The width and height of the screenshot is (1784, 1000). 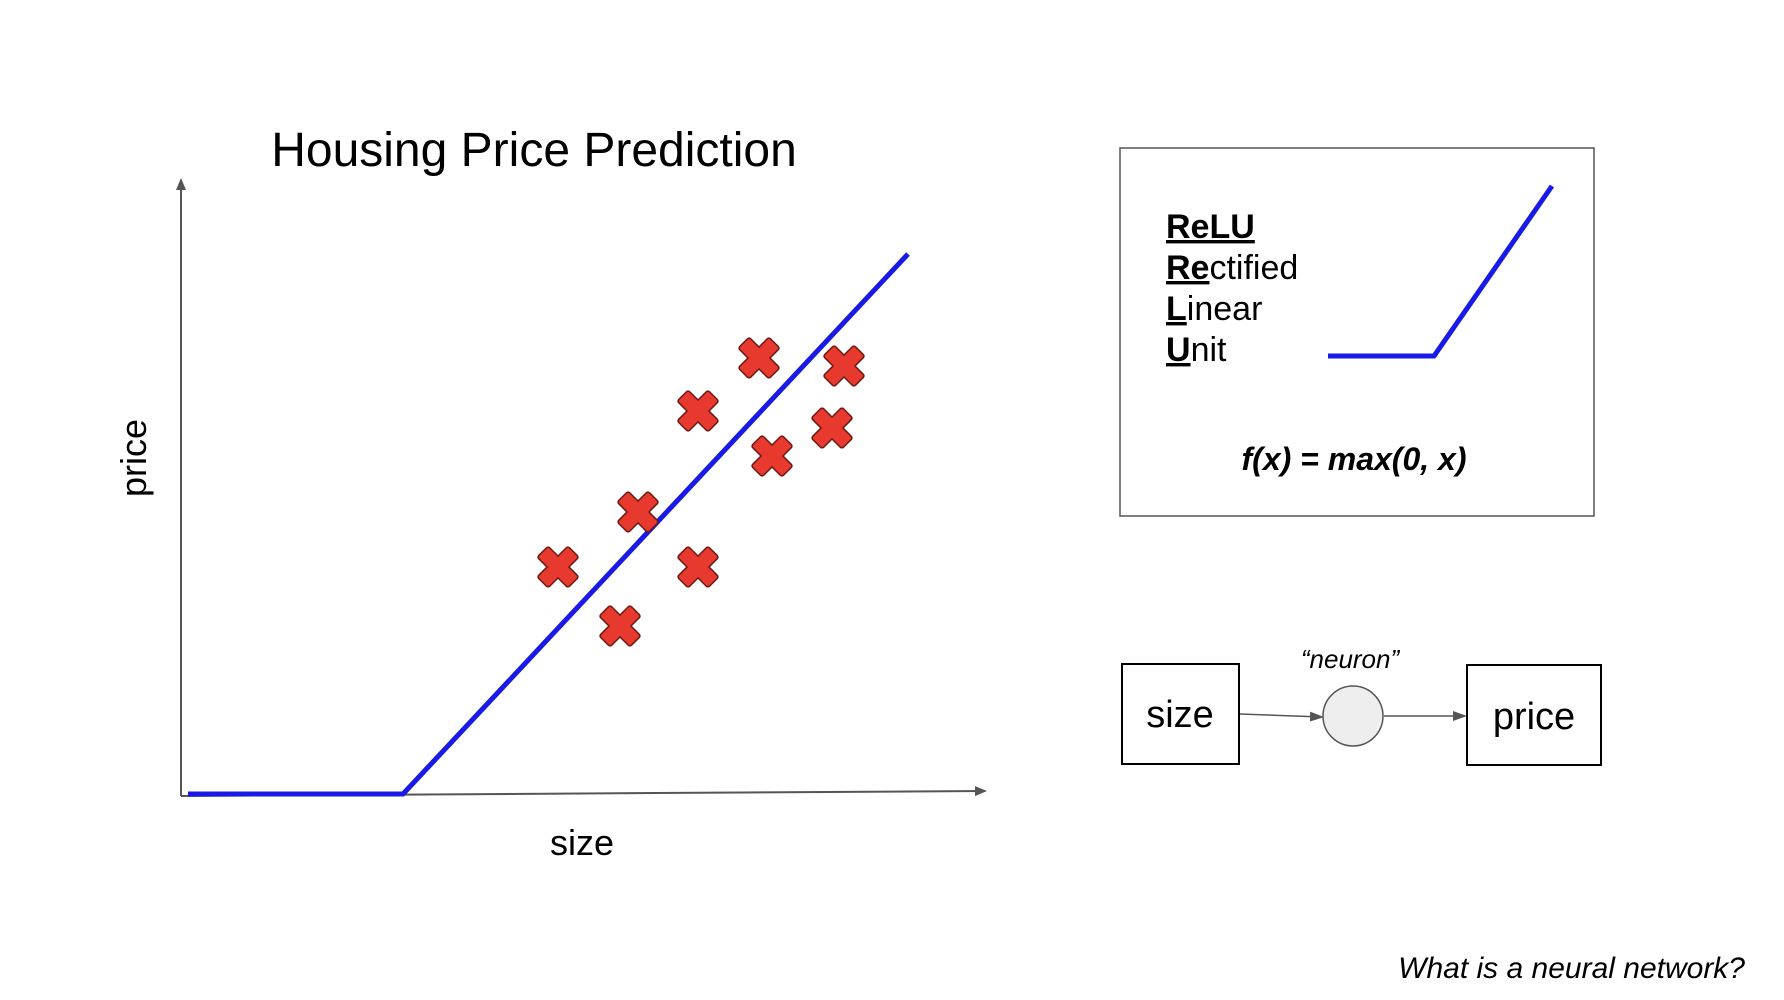 I want to click on neuron-circle, so click(x=1353, y=716).